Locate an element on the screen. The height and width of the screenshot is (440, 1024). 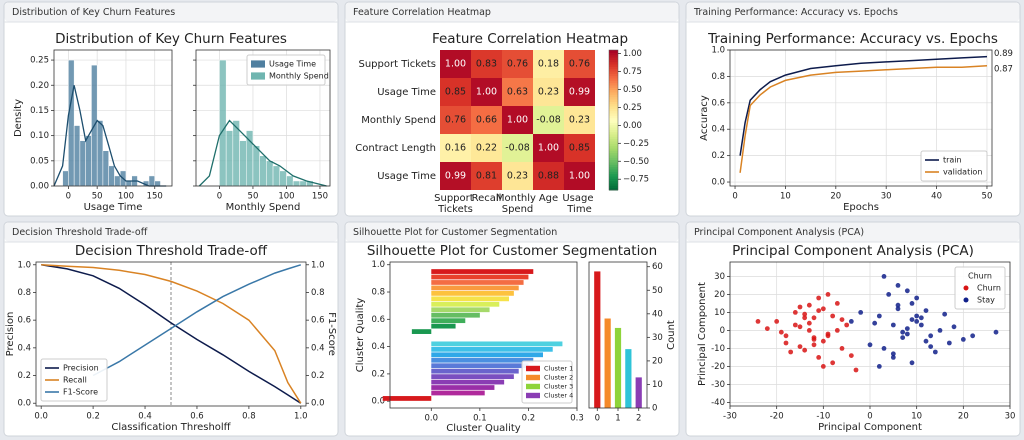
x-axis-label: Principal Component is located at coordinates (870, 427).